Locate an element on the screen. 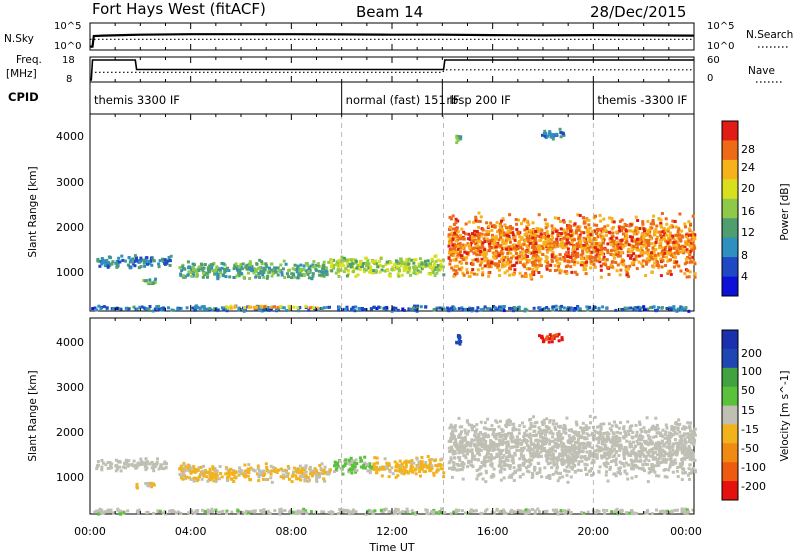 This screenshot has width=800, height=558. beam-title: Beam 14 is located at coordinates (389, 12).